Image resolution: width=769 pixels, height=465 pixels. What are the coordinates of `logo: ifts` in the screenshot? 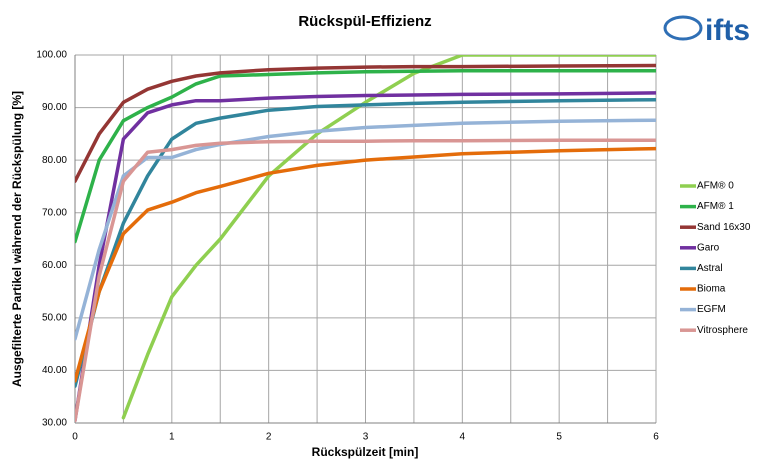 It's located at (706, 30).